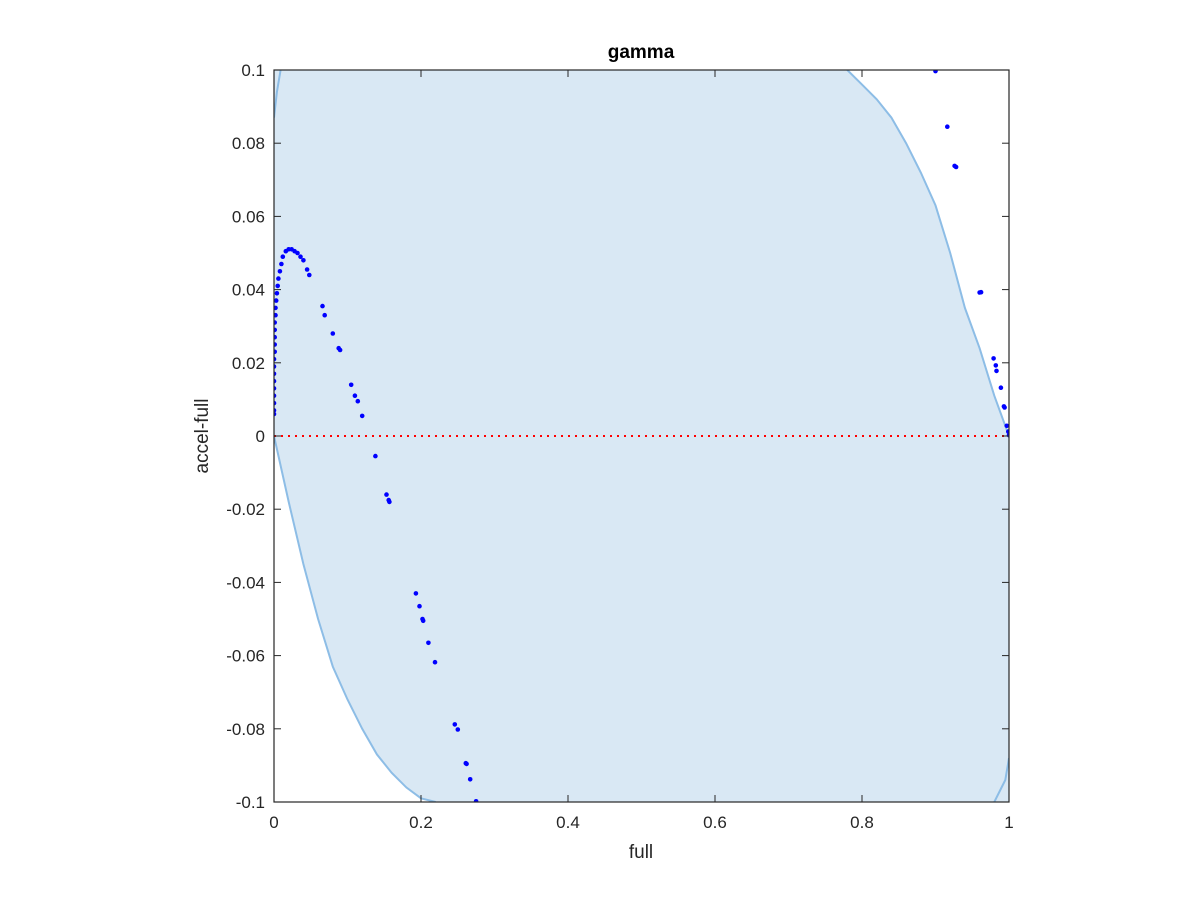  What do you see at coordinates (641, 852) in the screenshot?
I see `x-axis-label: full` at bounding box center [641, 852].